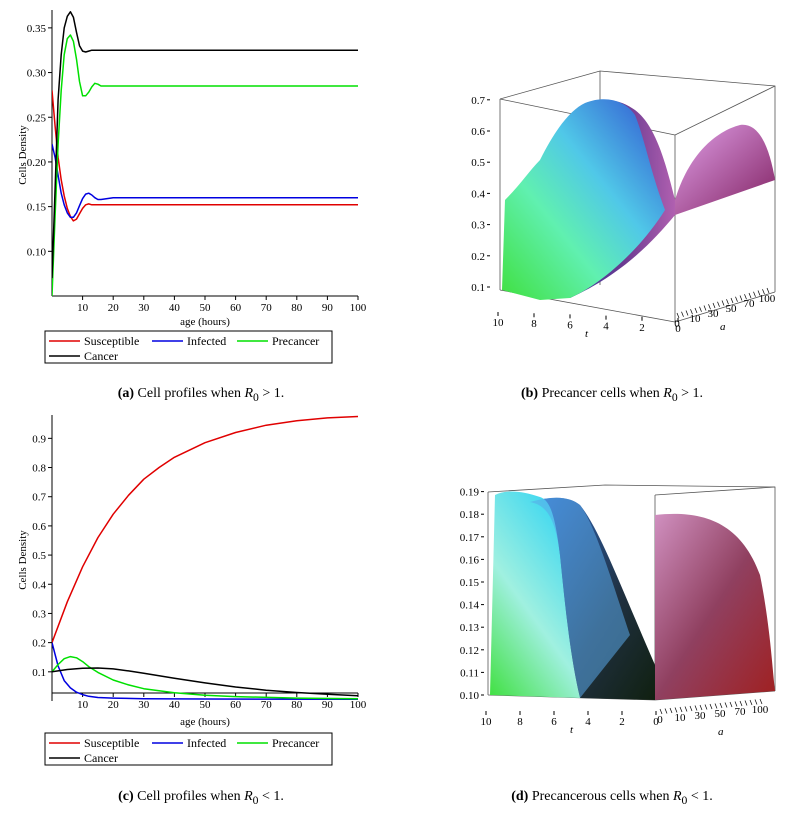  I want to click on series-line-cancer, so click(205, 145).